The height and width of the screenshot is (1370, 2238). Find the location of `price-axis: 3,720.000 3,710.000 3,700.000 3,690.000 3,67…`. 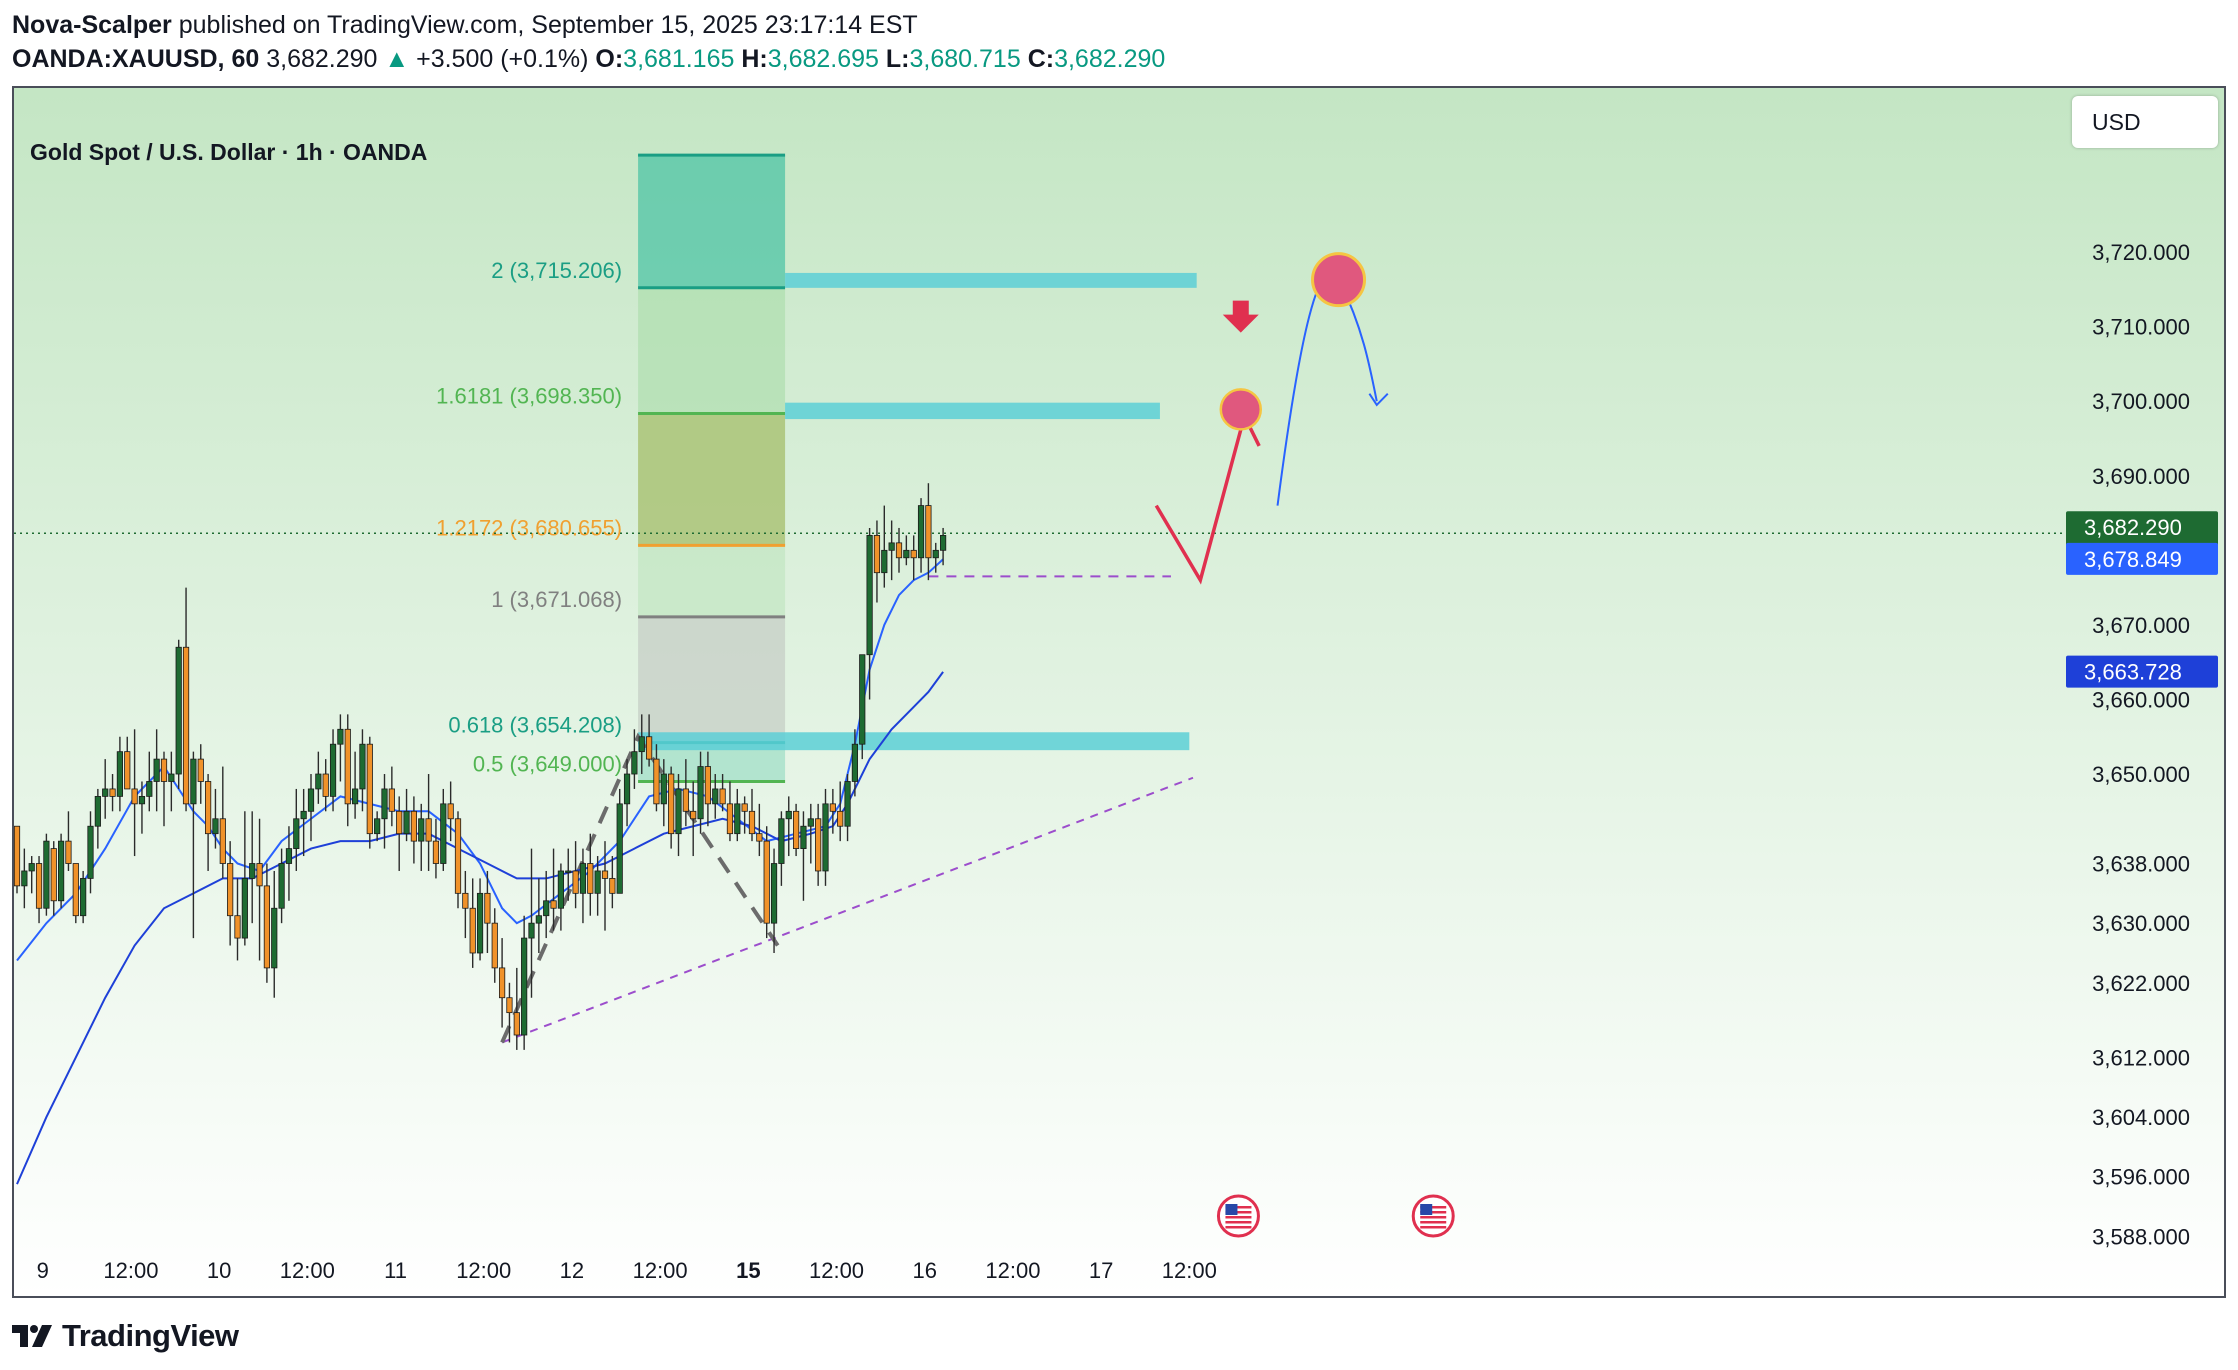

price-axis: 3,720.000 3,710.000 3,700.000 3,690.000 3,67… is located at coordinates (2142, 744).